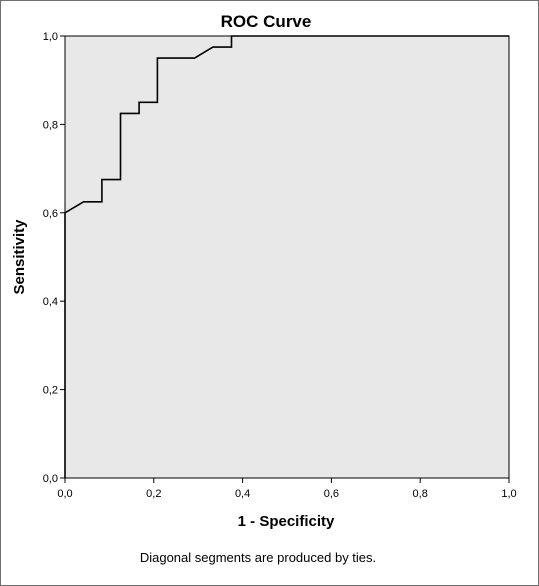 The width and height of the screenshot is (539, 586). I want to click on x-tick-label: 0,6, so click(331, 494).